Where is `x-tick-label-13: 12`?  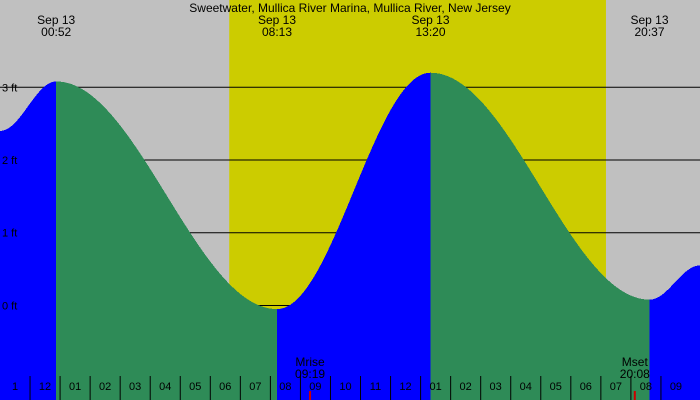 x-tick-label-13: 12 is located at coordinates (405, 387).